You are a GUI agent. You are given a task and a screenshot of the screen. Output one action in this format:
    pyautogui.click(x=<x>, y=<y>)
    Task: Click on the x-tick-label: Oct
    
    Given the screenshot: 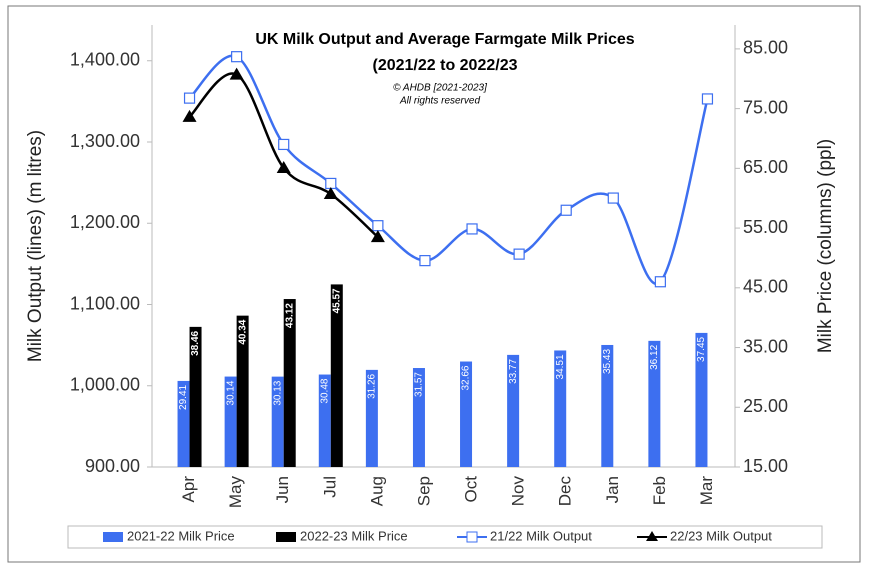 What is the action you would take?
    pyautogui.click(x=471, y=489)
    